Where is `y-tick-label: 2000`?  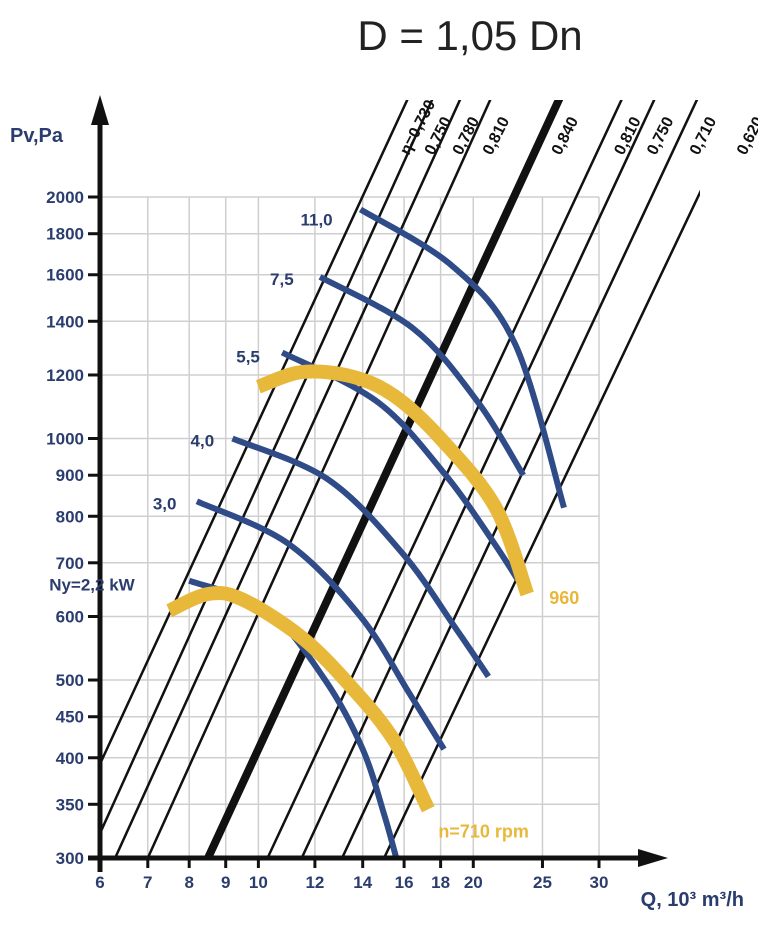
y-tick-label: 2000 is located at coordinates (65, 197).